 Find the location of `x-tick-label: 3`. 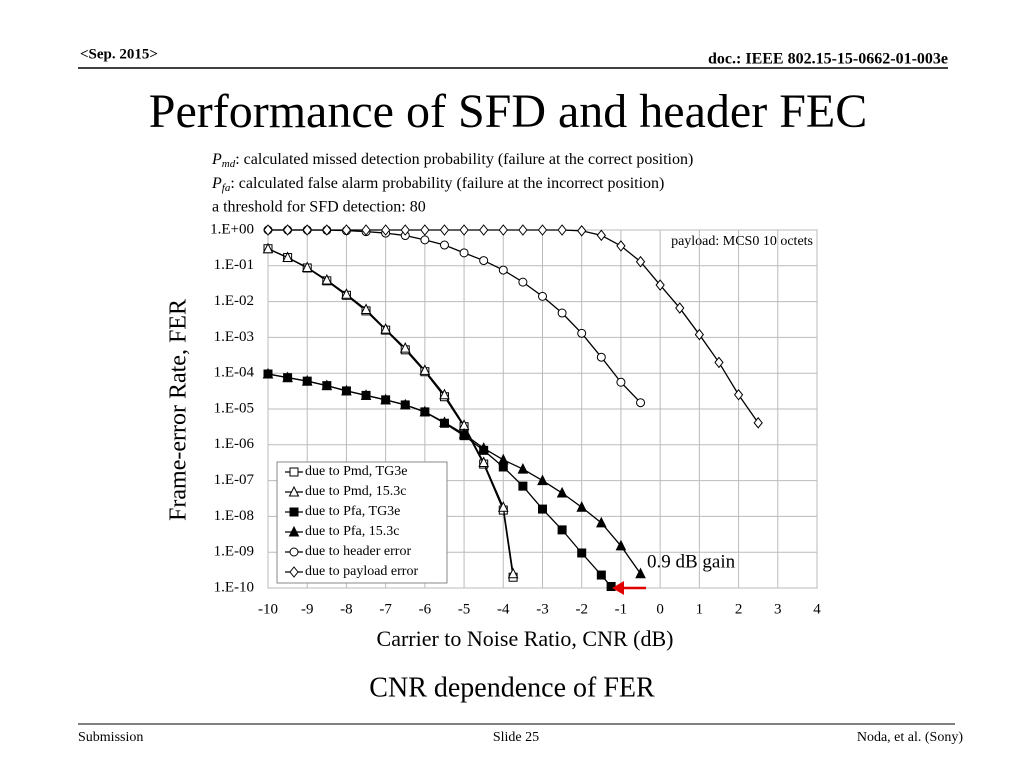

x-tick-label: 3 is located at coordinates (778, 609).